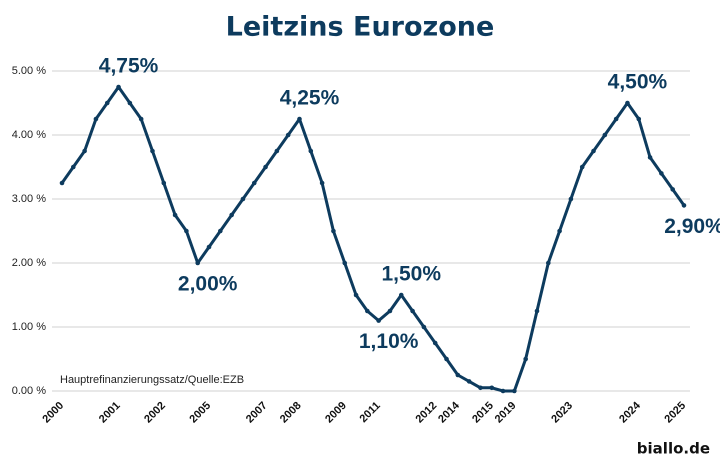 The height and width of the screenshot is (468, 720). What do you see at coordinates (506, 413) in the screenshot?
I see `x-tick-label: 2019` at bounding box center [506, 413].